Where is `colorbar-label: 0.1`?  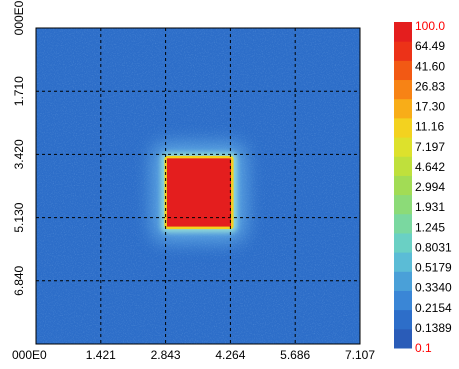
colorbar-label: 0.1 is located at coordinates (423, 348).